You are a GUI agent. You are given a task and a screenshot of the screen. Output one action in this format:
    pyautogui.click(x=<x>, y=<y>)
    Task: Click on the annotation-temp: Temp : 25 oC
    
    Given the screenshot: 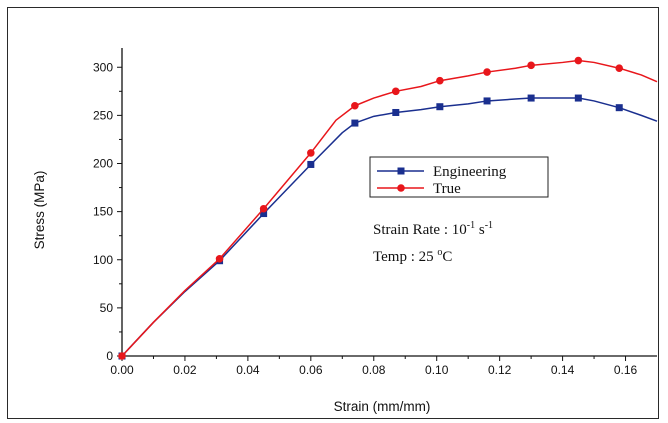 What is the action you would take?
    pyautogui.click(x=412, y=256)
    